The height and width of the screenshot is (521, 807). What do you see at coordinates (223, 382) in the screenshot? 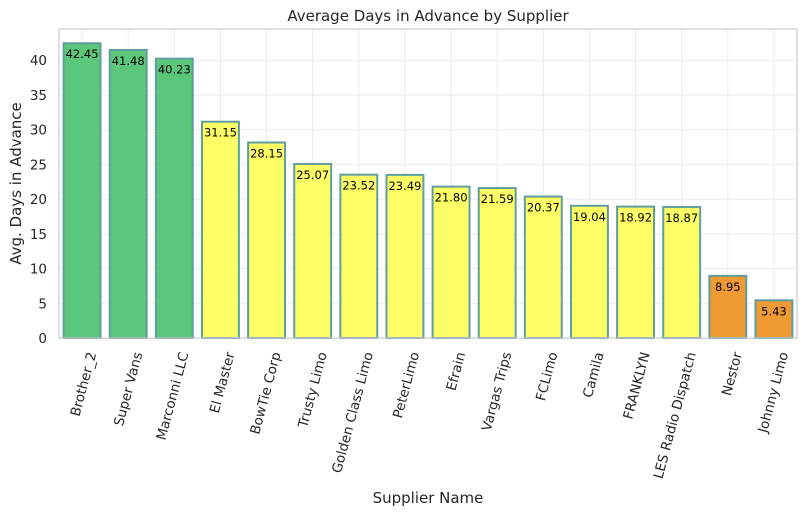
I see `x-tick-label: El Master` at bounding box center [223, 382].